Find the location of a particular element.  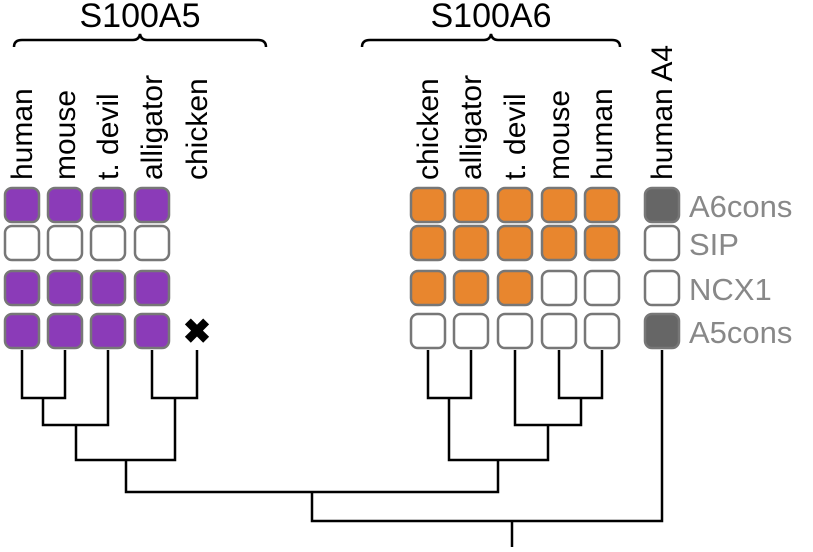

species-label: human A4 is located at coordinates (662, 112).